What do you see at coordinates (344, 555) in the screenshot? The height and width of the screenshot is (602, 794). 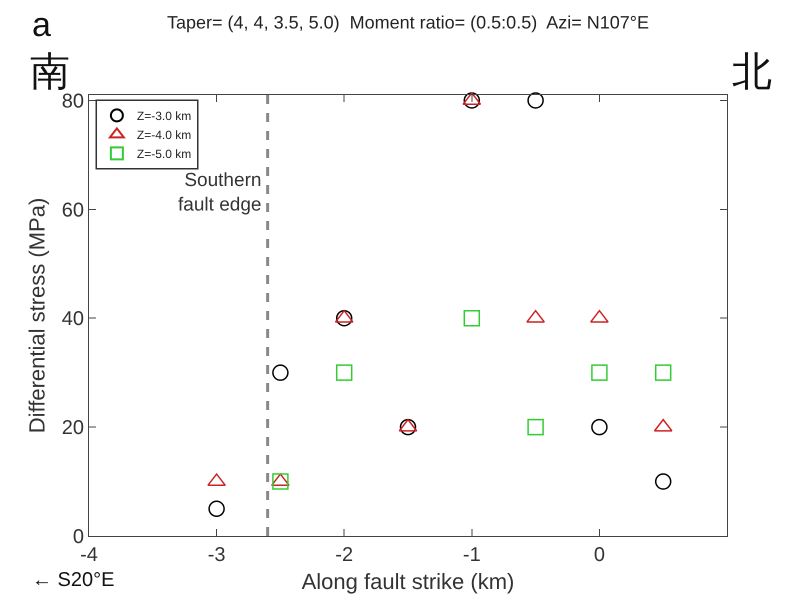 I see `x-tick-label: -2` at bounding box center [344, 555].